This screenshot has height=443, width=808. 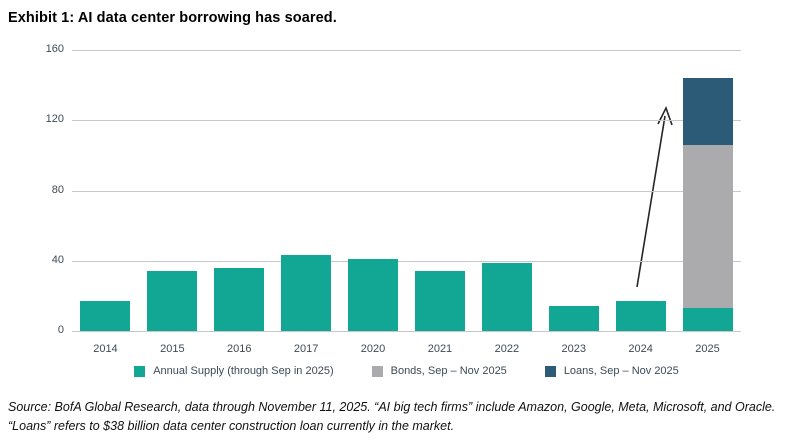 What do you see at coordinates (640, 349) in the screenshot?
I see `x-axis-tick-2024: 2024` at bounding box center [640, 349].